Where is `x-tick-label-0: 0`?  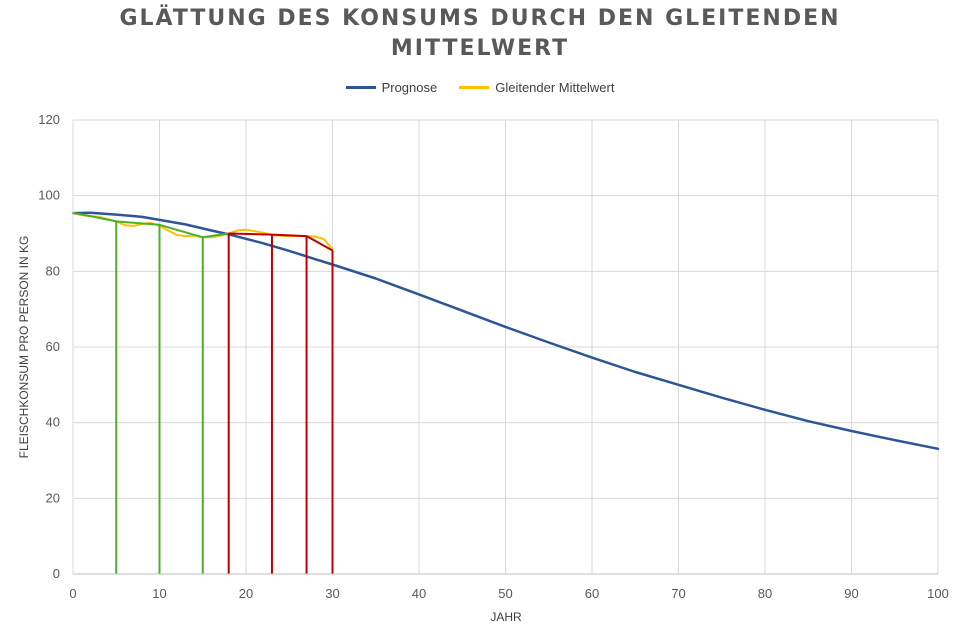
x-tick-label-0: 0 is located at coordinates (72, 593).